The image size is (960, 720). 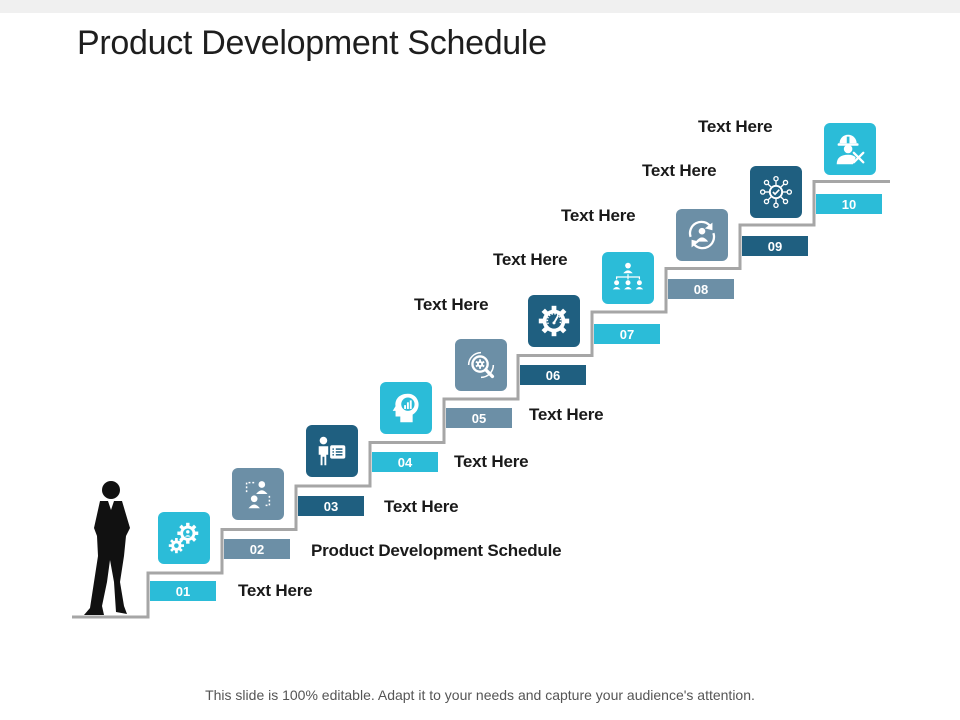 What do you see at coordinates (479, 418) in the screenshot?
I see `step-number-badge: 05` at bounding box center [479, 418].